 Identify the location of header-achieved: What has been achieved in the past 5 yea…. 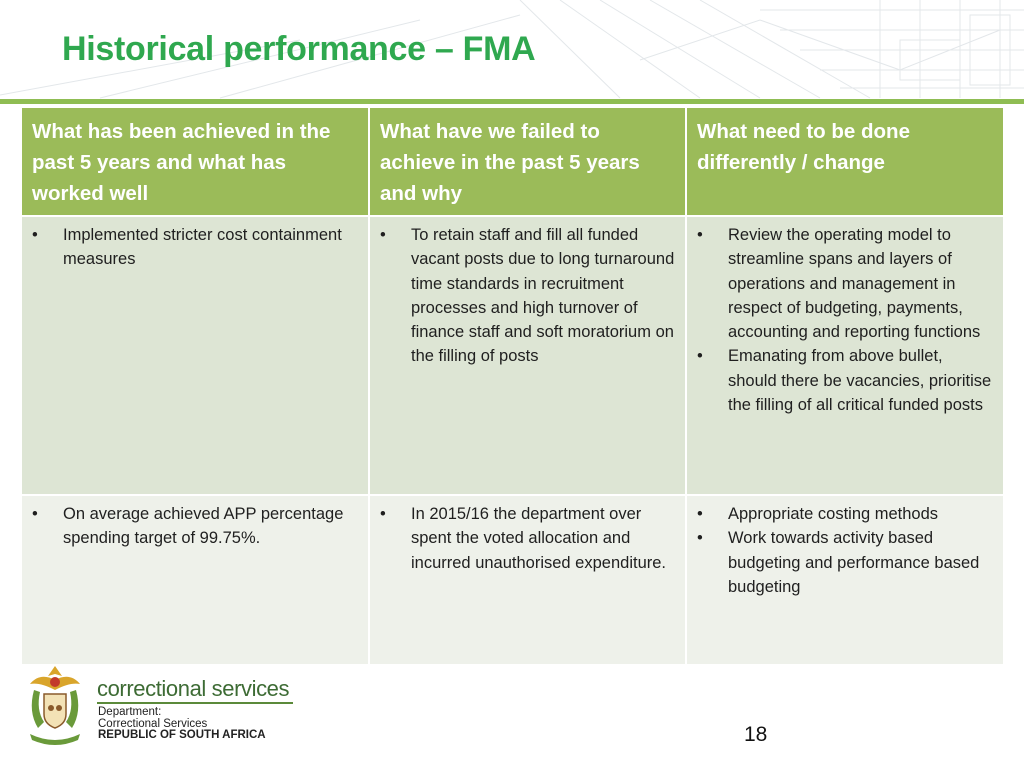
(195, 161).